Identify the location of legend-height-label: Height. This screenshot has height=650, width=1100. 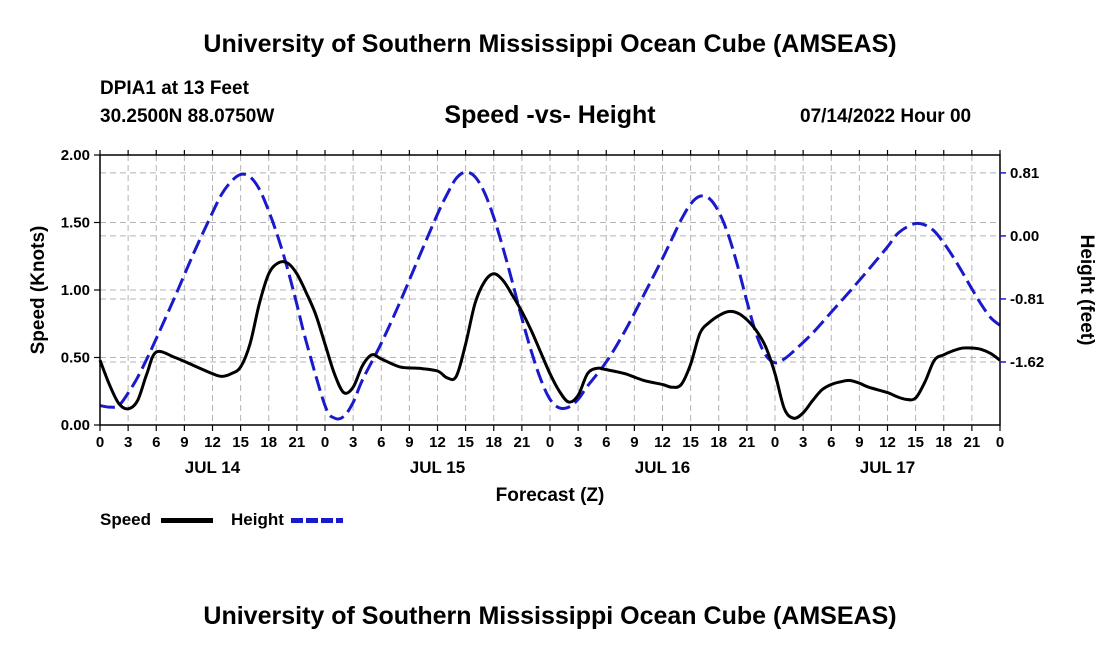
(257, 519).